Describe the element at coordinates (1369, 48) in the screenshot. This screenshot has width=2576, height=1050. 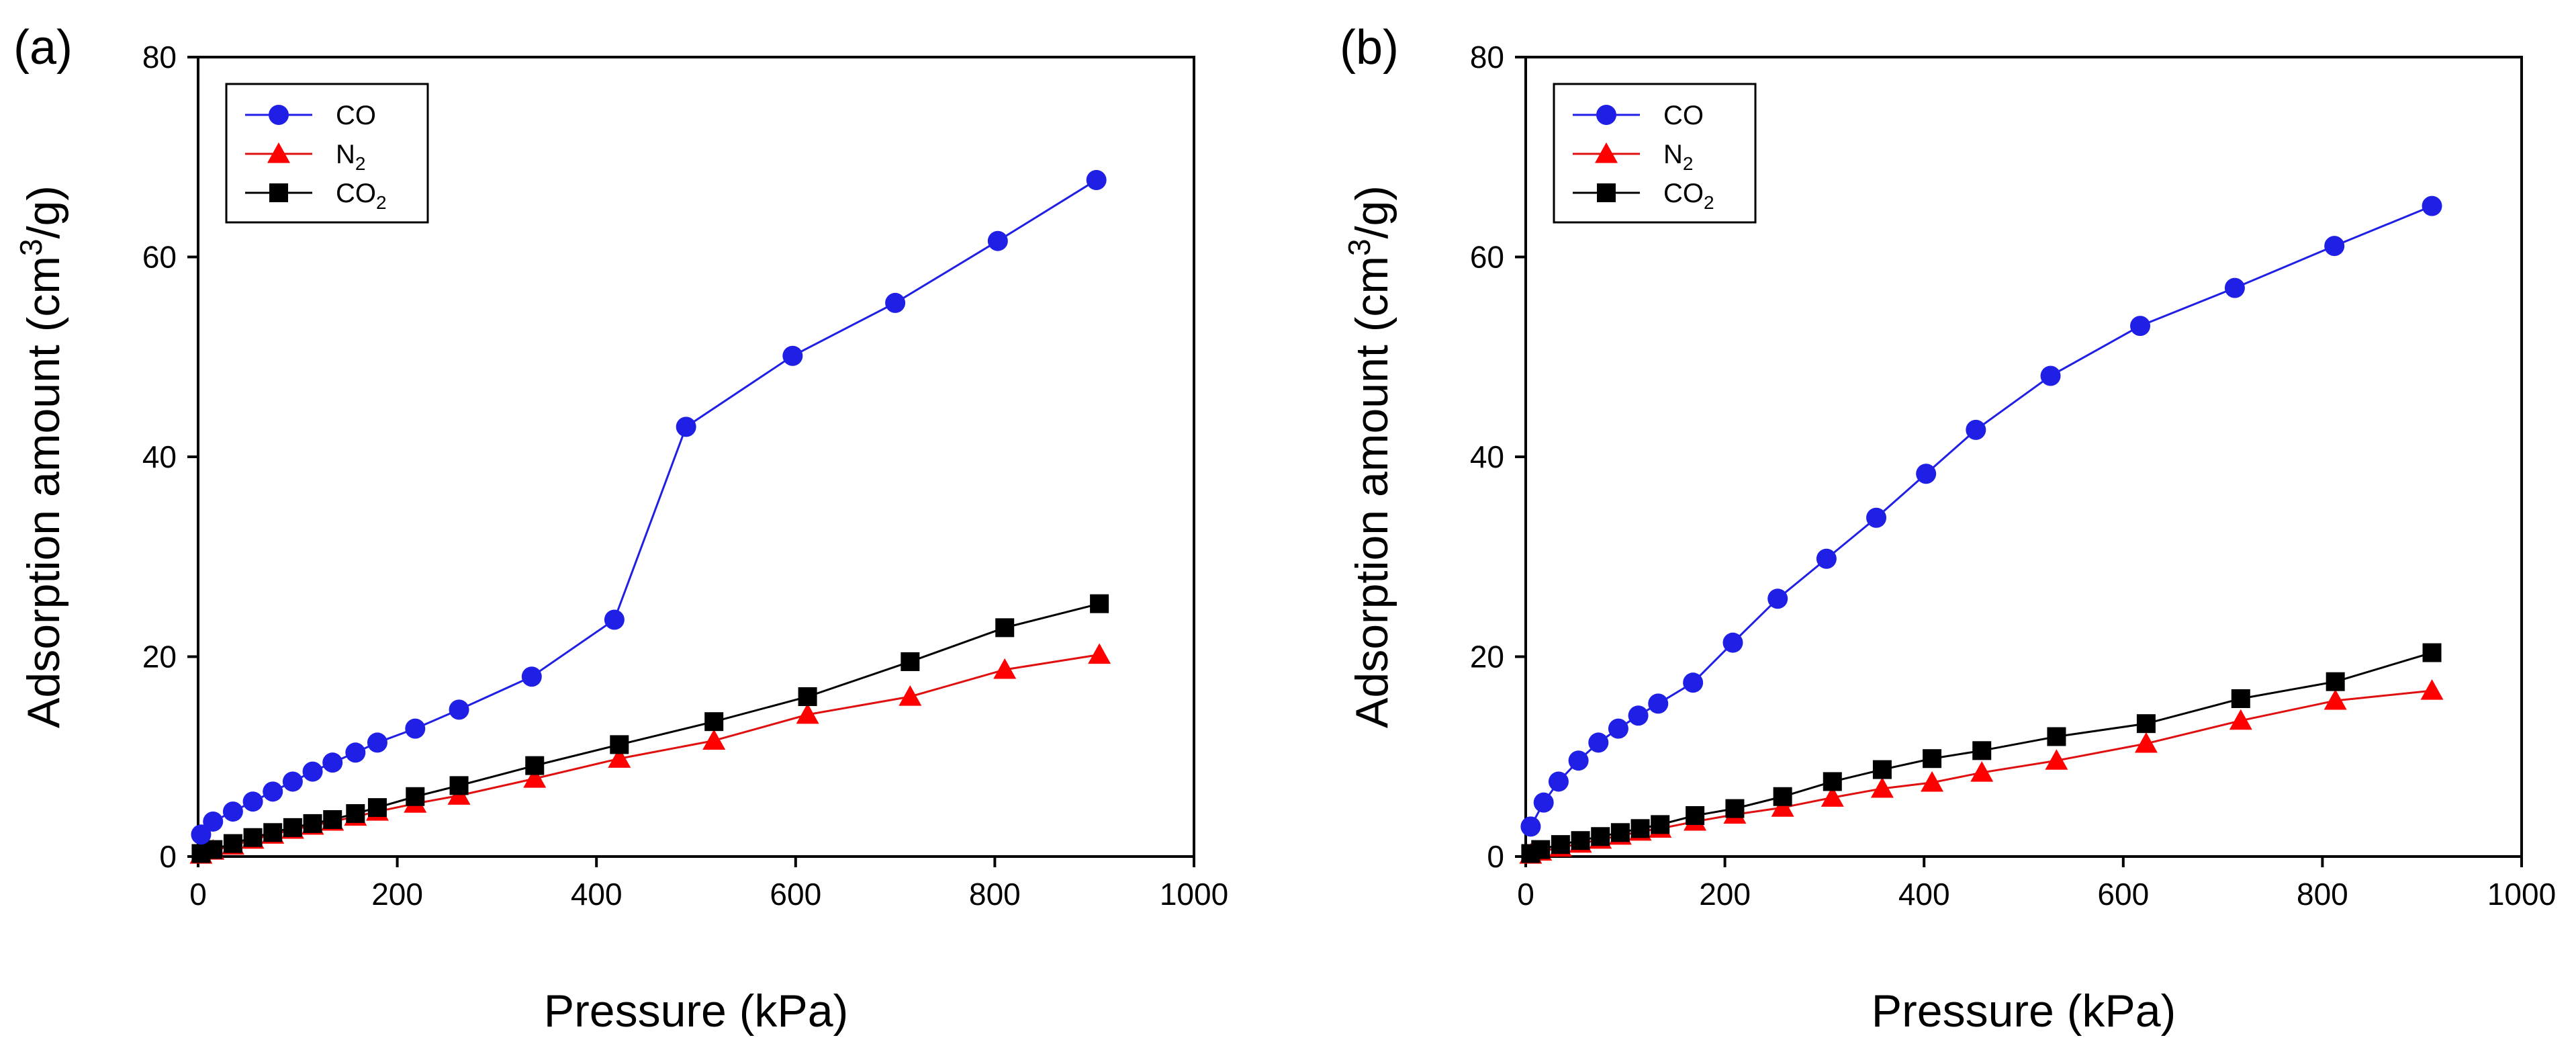
I see `panel-label: (b)` at that location.